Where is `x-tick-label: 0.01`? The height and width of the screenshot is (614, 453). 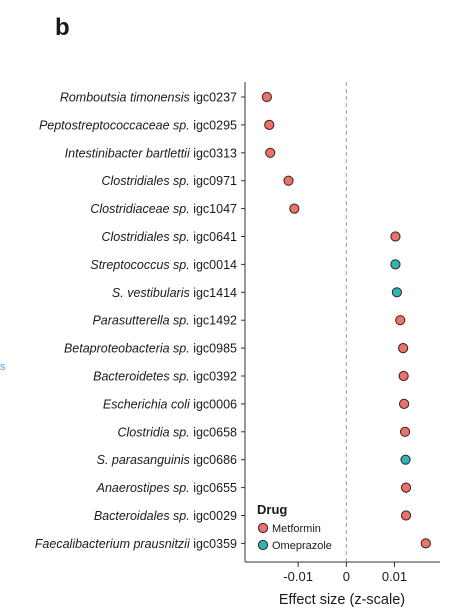
x-tick-label: 0.01 is located at coordinates (394, 576).